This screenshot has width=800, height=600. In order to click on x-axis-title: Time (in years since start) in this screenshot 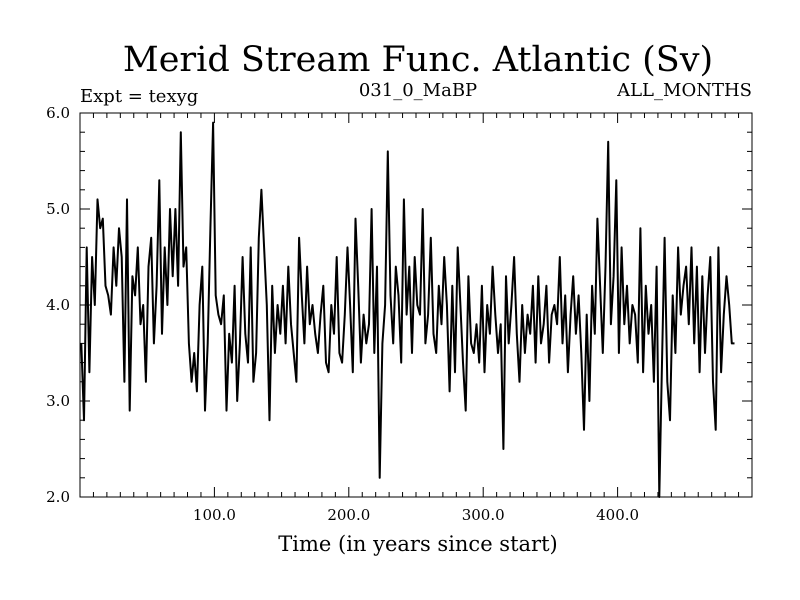, I will do `click(417, 544)`.